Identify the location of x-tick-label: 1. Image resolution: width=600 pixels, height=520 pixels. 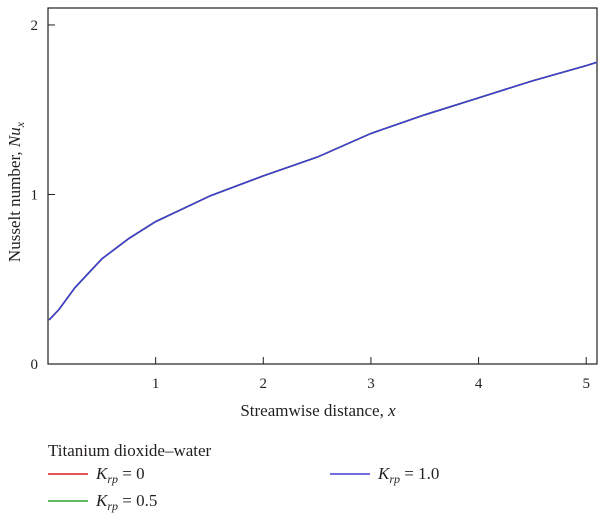
(156, 384).